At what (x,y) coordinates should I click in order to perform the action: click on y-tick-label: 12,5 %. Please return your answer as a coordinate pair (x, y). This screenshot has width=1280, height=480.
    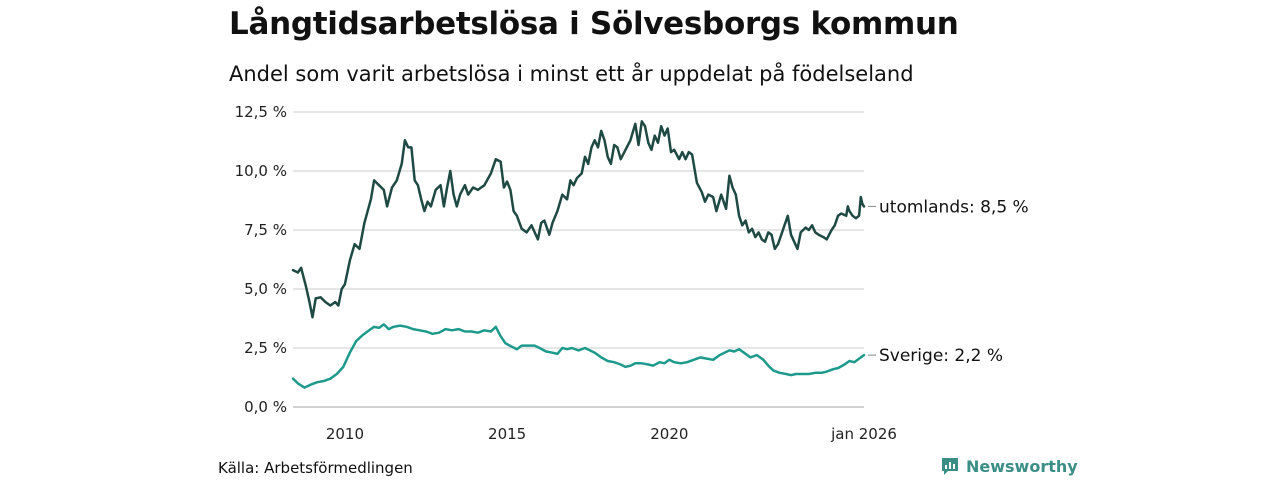
    Looking at the image, I should click on (261, 112).